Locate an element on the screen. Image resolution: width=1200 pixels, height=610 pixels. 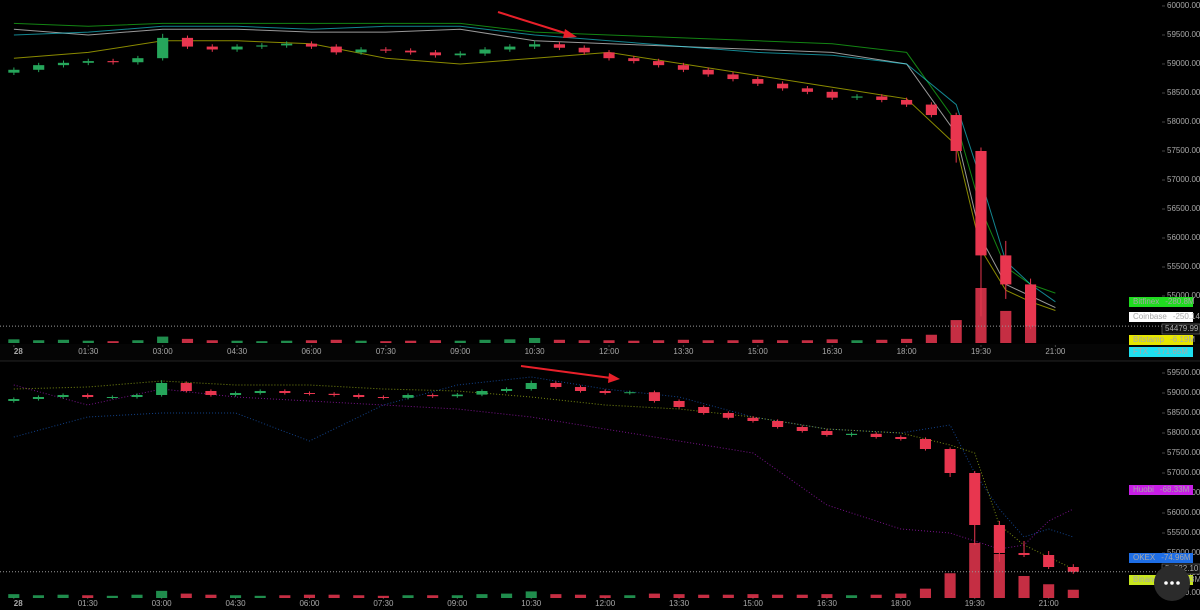
more-button is located at coordinates (1172, 583).